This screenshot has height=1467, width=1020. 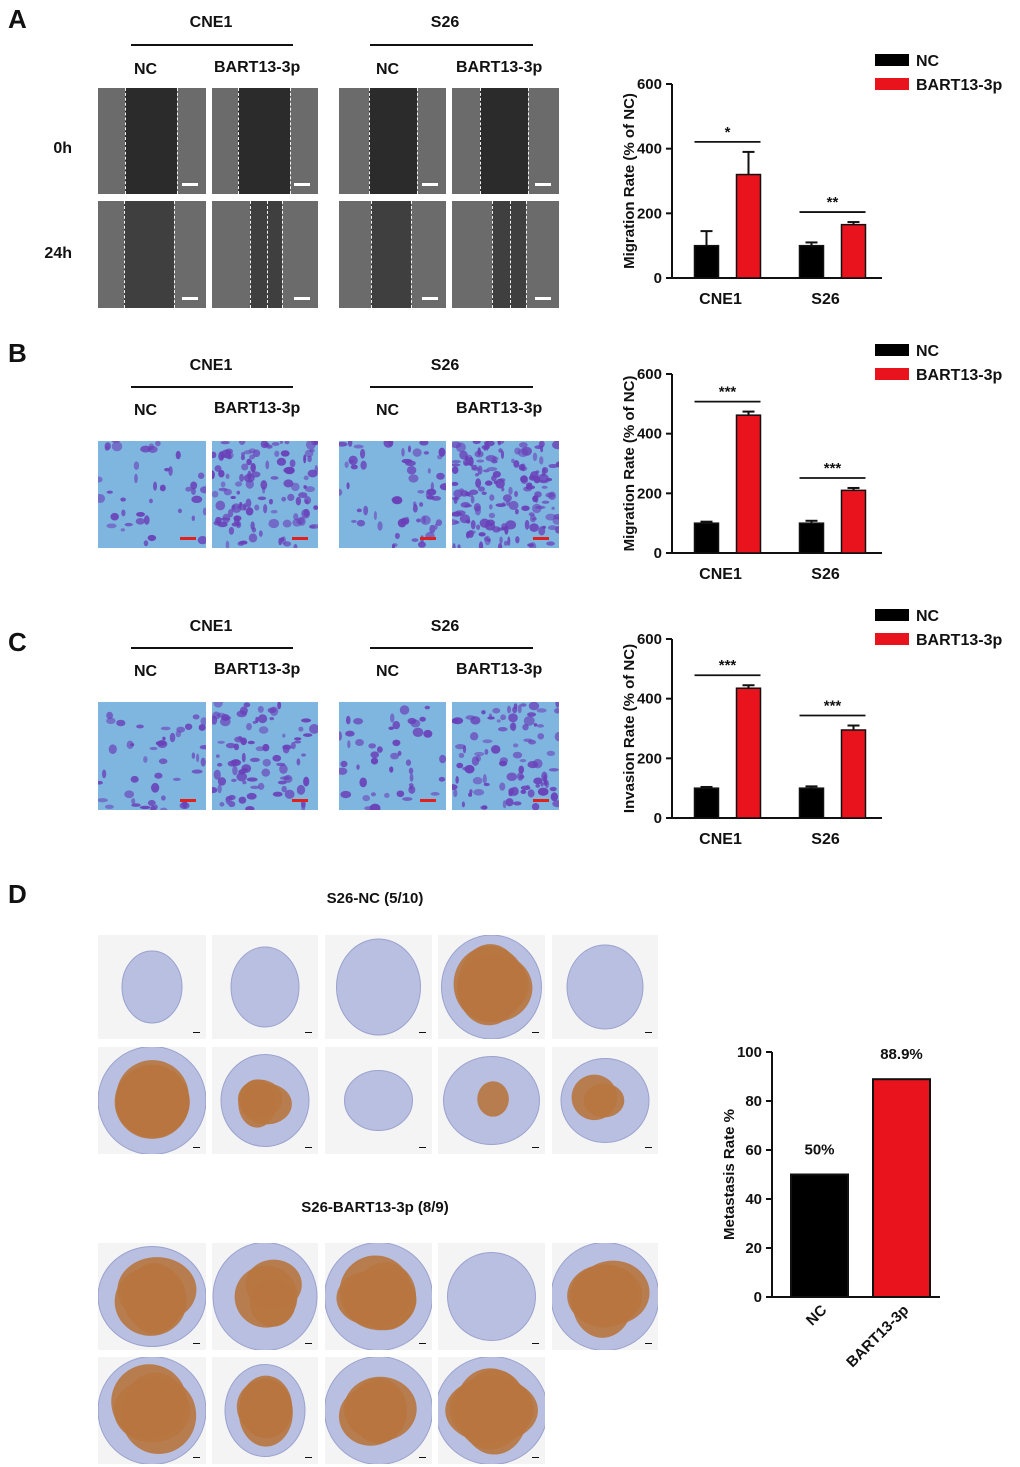 What do you see at coordinates (825, 839) in the screenshot?
I see `x-tick-label: S26` at bounding box center [825, 839].